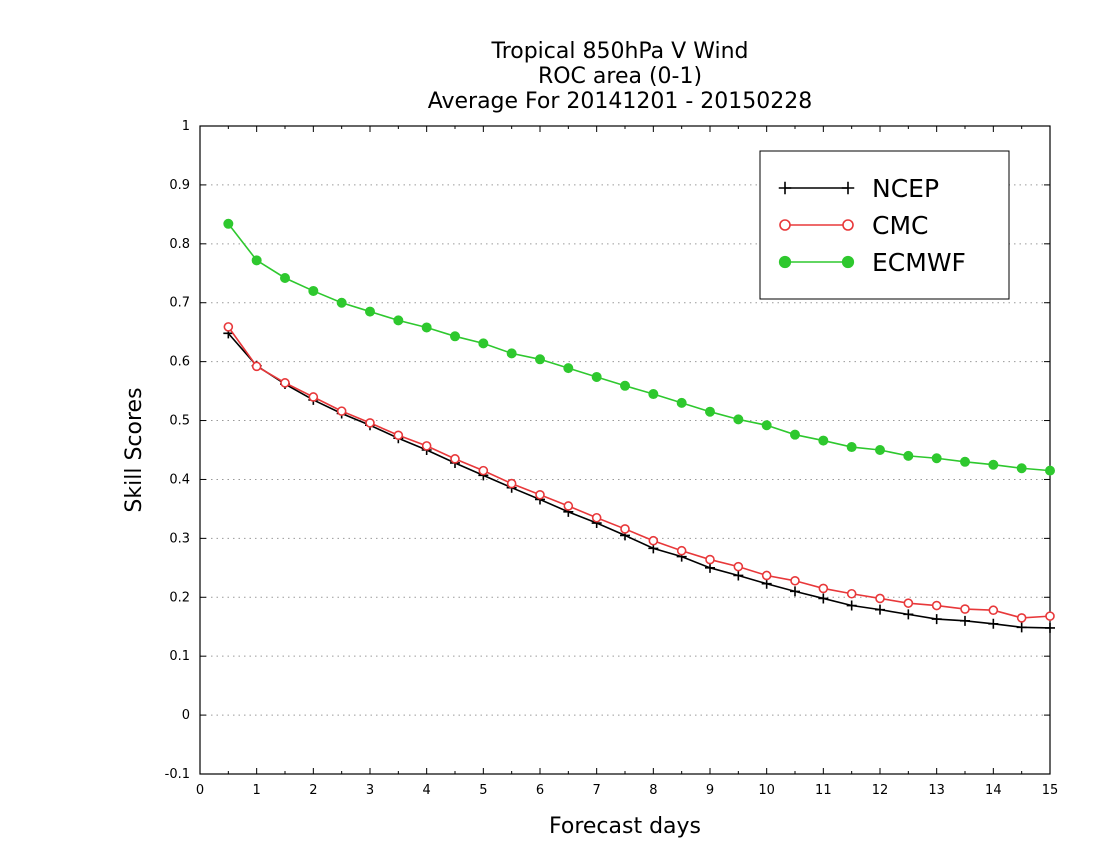  Describe the element at coordinates (179, 185) in the screenshot. I see `y-tick-label: 0.9` at that location.